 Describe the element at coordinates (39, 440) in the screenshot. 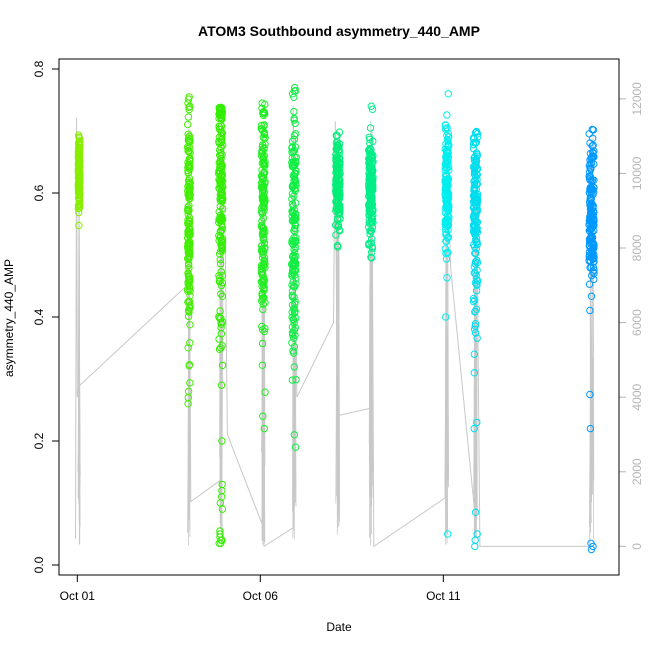

I see `y-tick-label: 0.2` at that location.